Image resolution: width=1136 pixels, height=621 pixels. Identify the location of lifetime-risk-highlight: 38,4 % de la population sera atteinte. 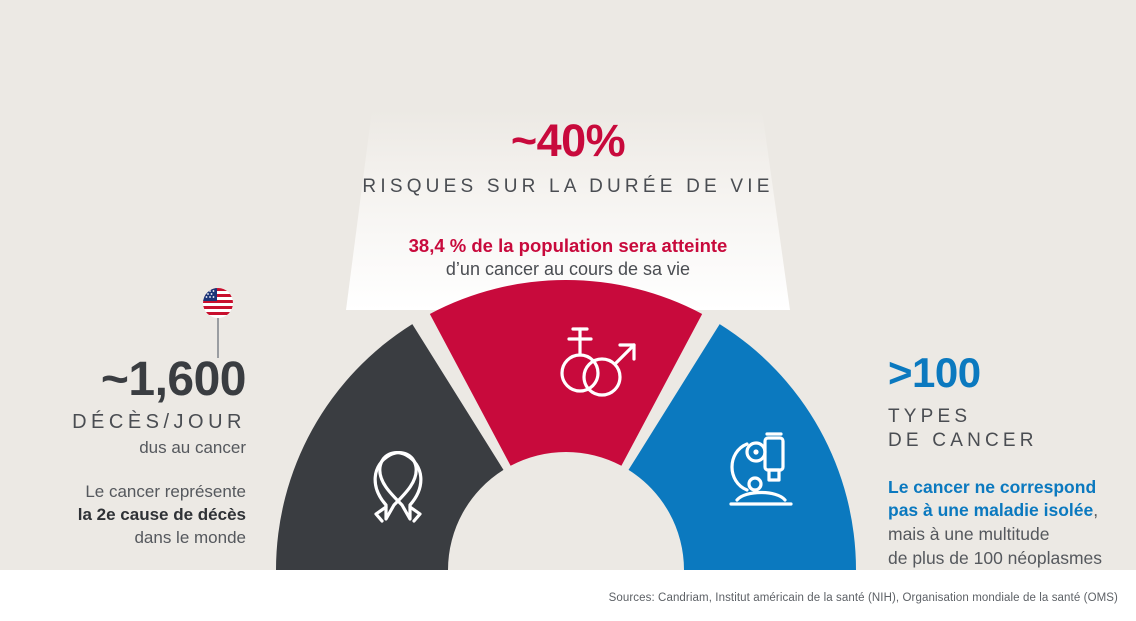
(568, 246).